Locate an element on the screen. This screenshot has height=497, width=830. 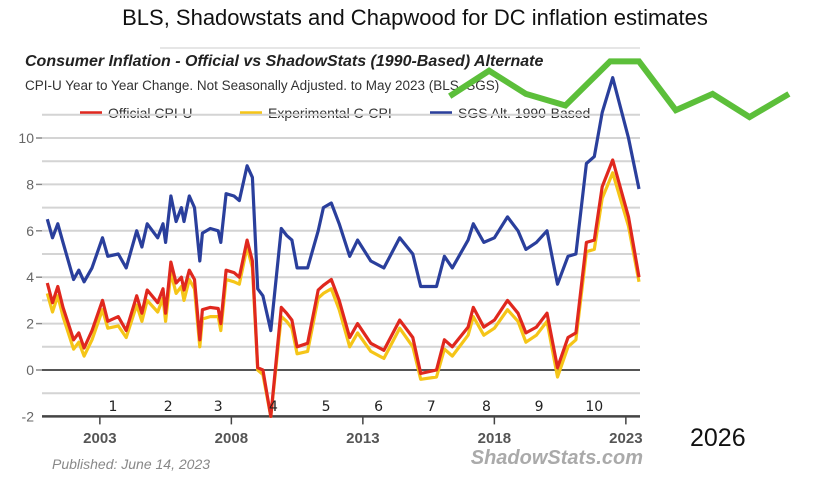
y-tick-label: 4 is located at coordinates (30, 277).